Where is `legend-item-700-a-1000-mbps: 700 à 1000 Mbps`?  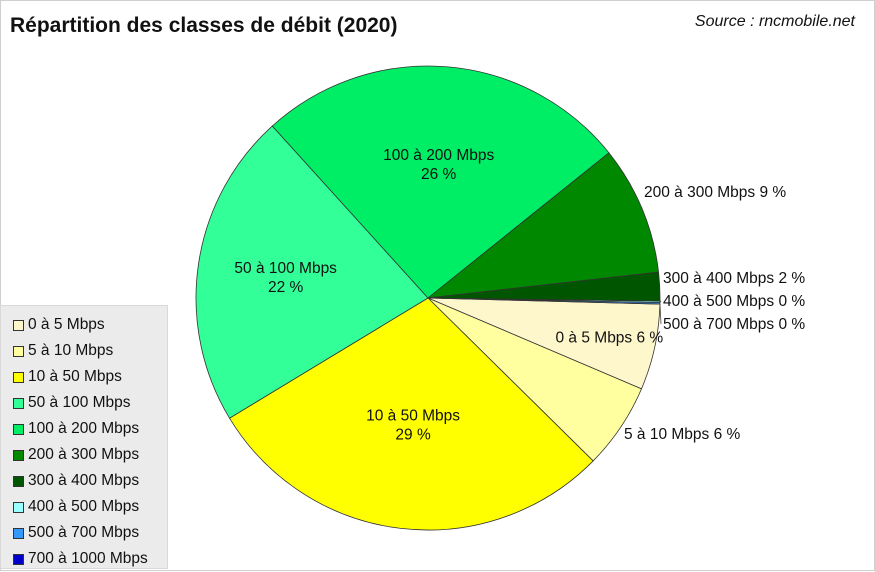 legend-item-700-a-1000-mbps: 700 à 1000 Mbps is located at coordinates (84, 559).